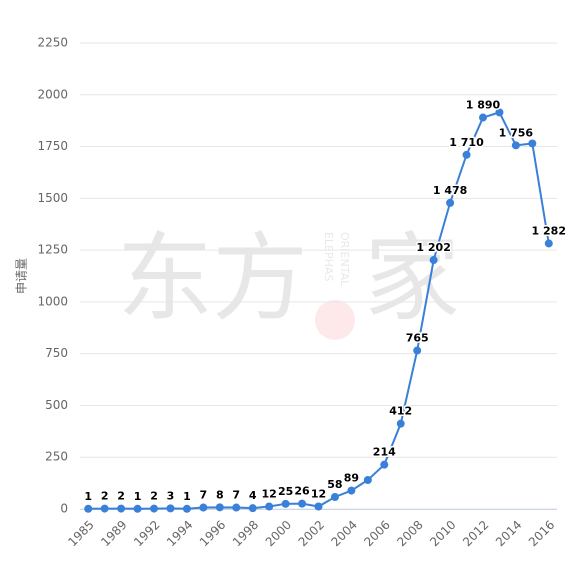 This screenshot has width=568, height=568. I want to click on y-tick-label: 250, so click(56, 457).